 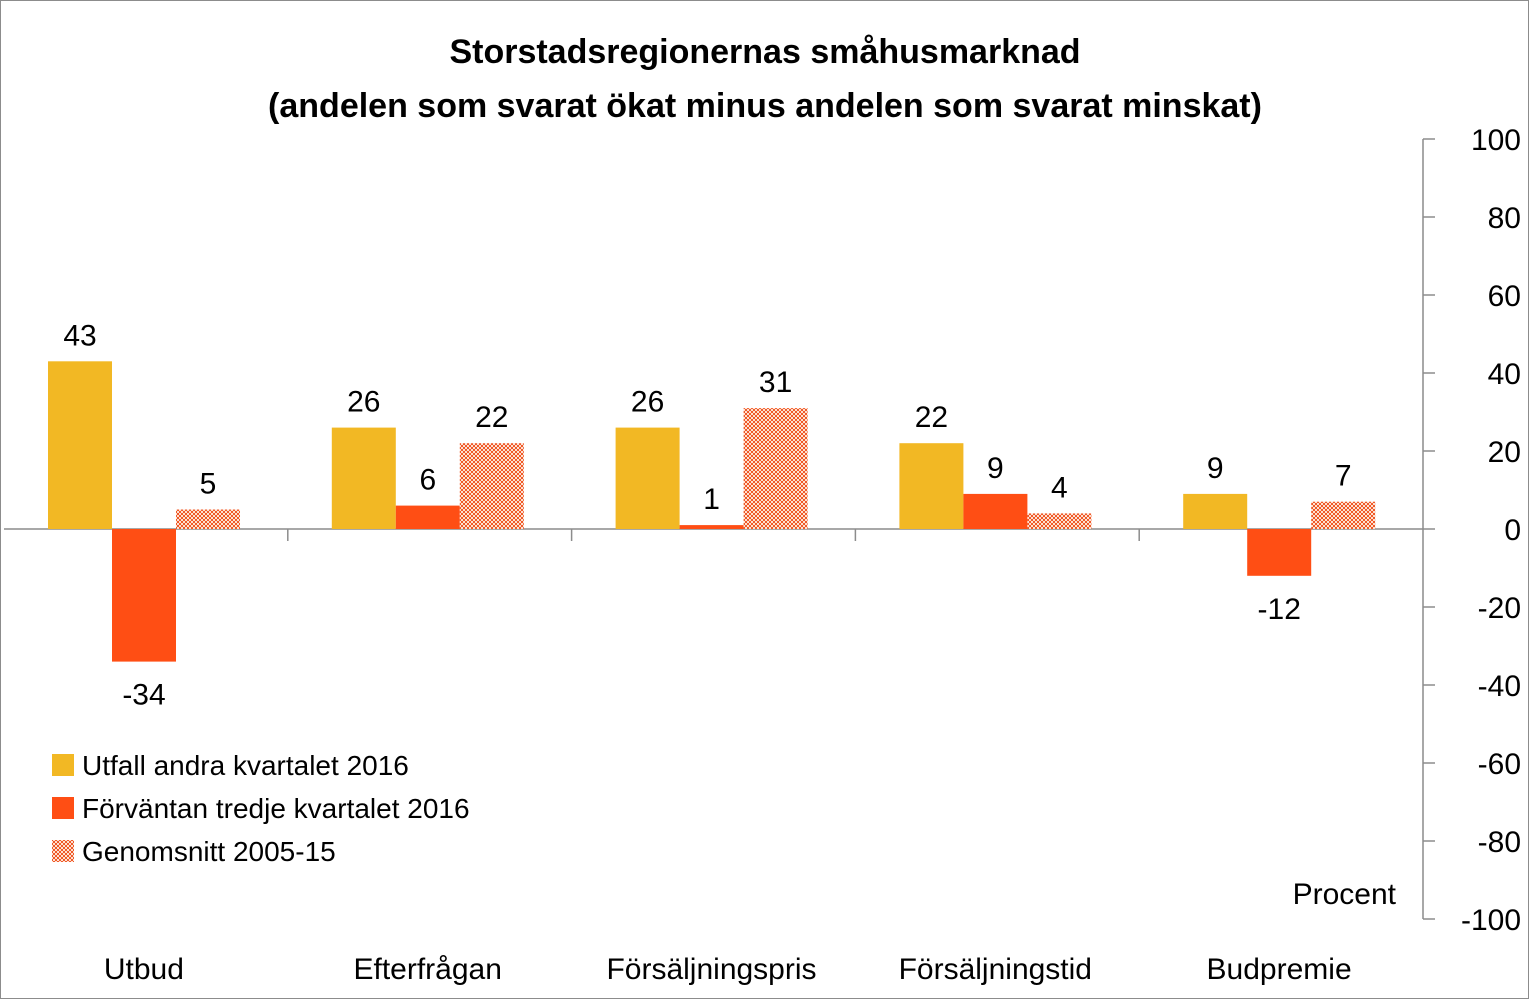 I want to click on chart-title: Storstadsregionernas småhusmarknad, so click(x=764, y=52).